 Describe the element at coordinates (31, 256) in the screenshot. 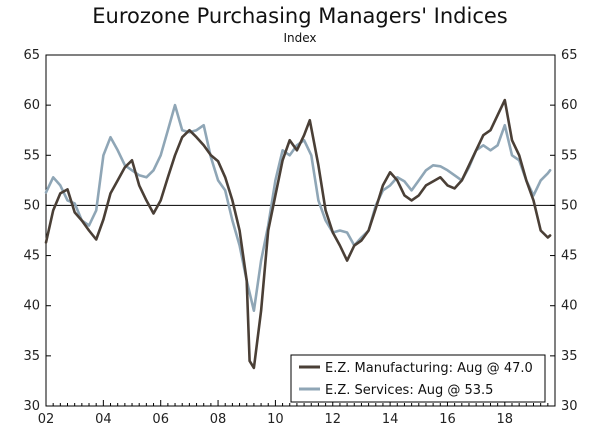

I see `y-tick-label-left: 45` at that location.